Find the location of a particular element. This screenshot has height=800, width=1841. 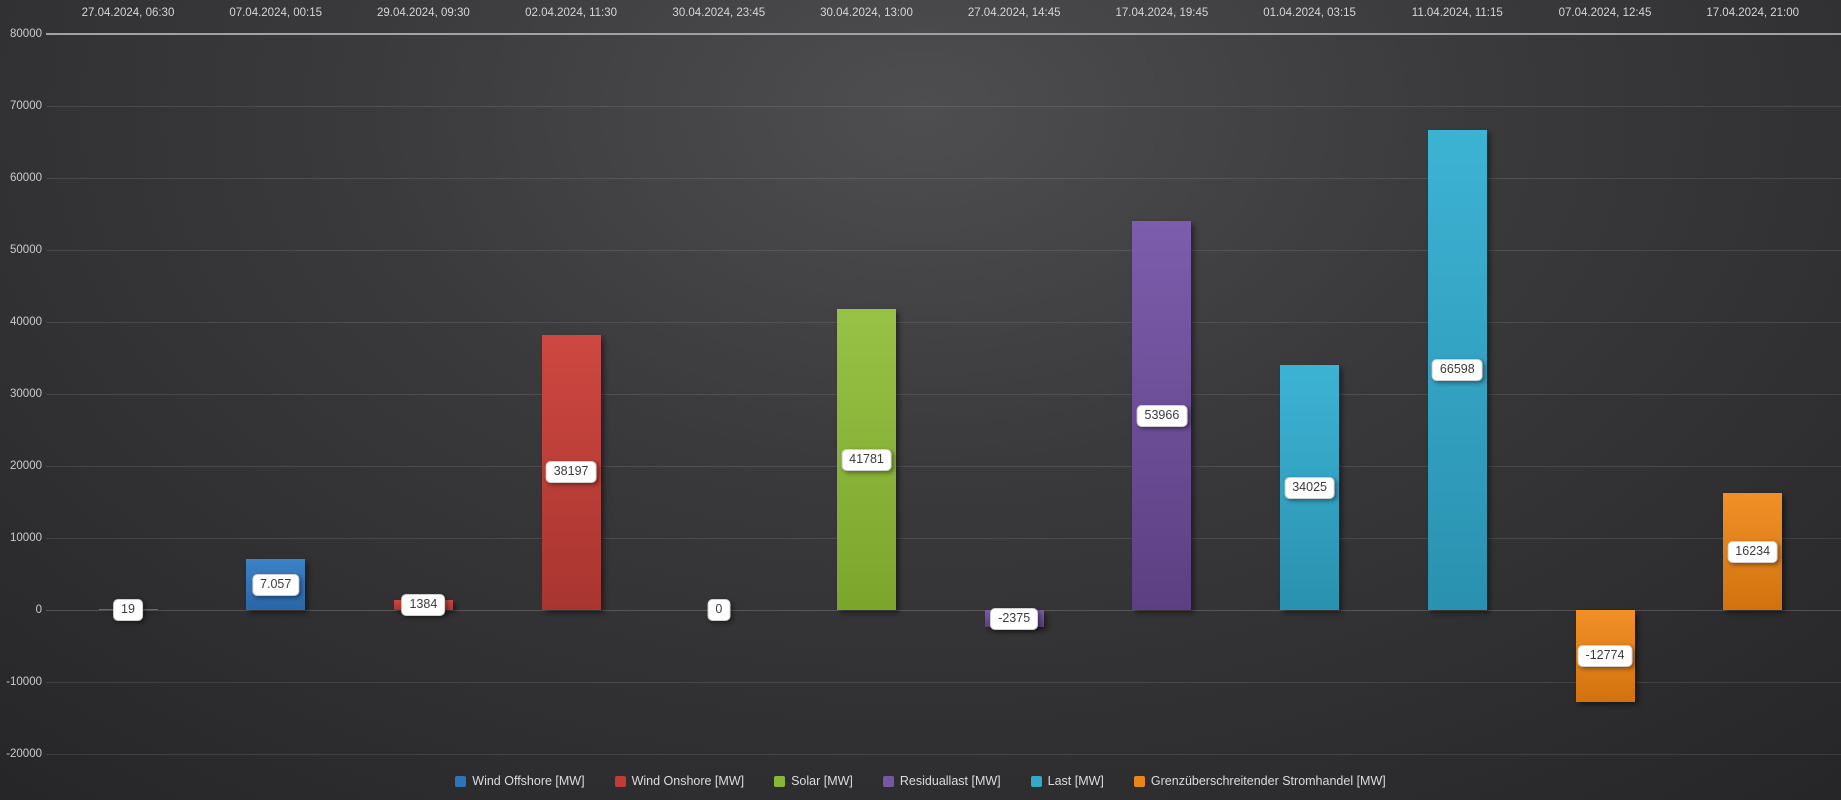

legend-item-series-4: Last [MW] is located at coordinates (1067, 781).